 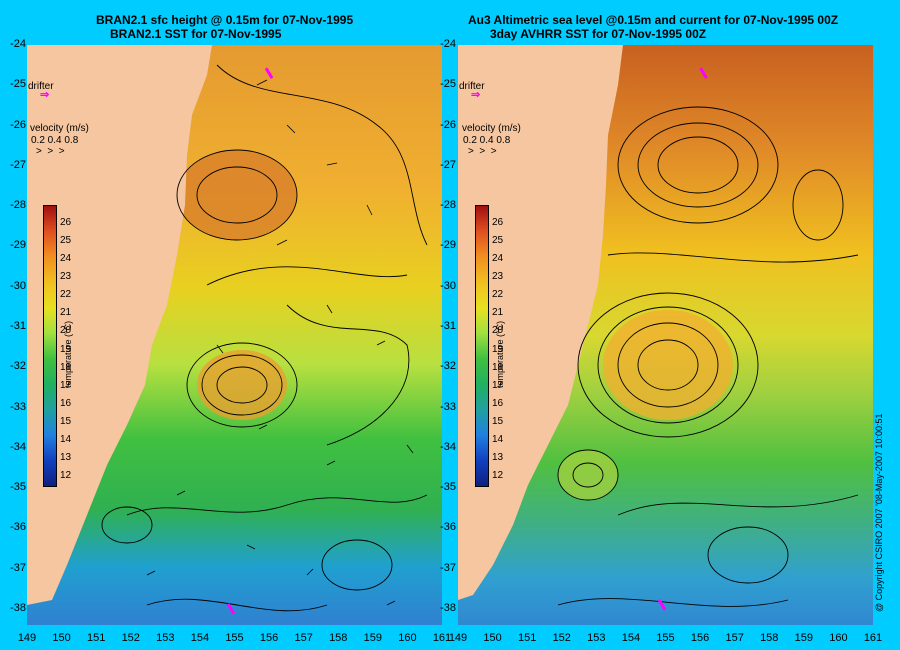 What do you see at coordinates (18, 366) in the screenshot?
I see `y-tick-left: -32` at bounding box center [18, 366].